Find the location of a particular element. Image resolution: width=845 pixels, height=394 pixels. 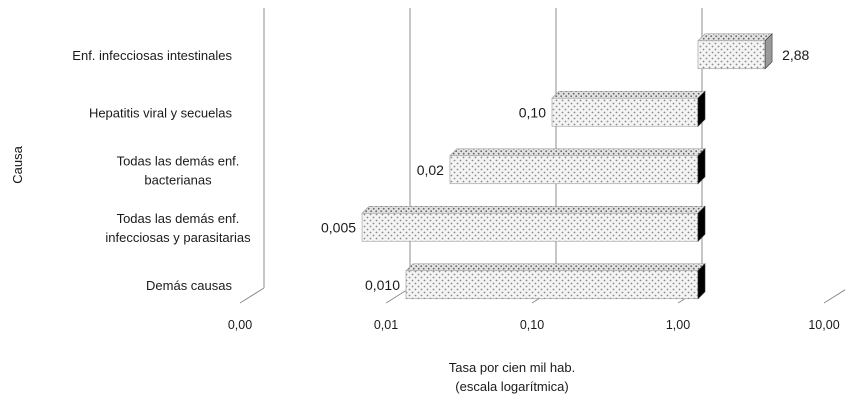

x-axis-title: (escala logarítmica) is located at coordinates (511, 386).